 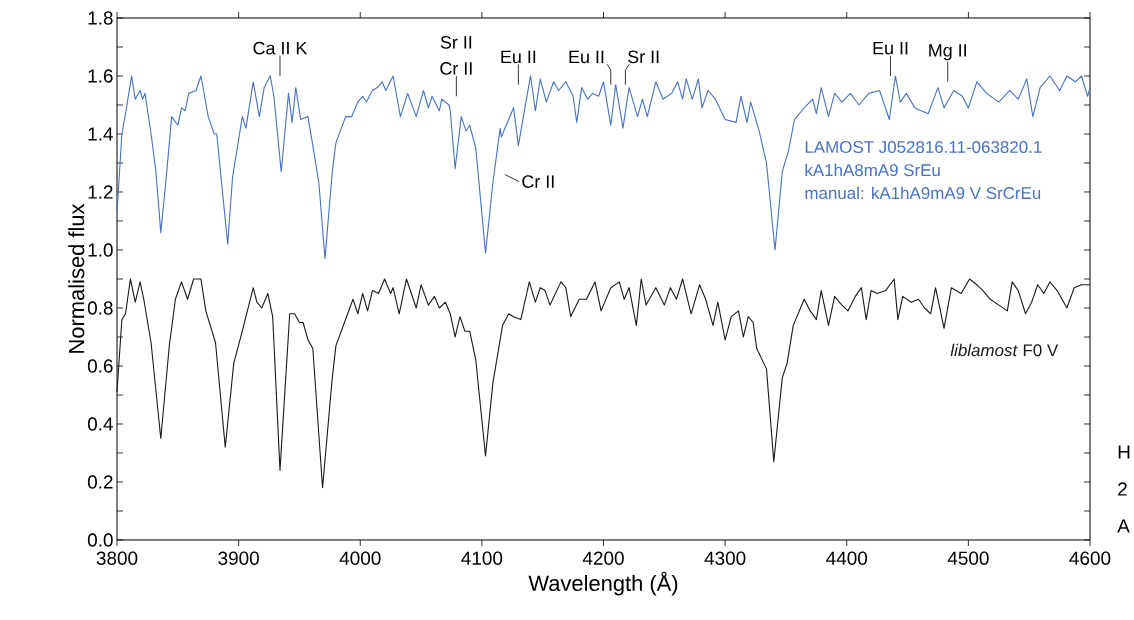 I want to click on y-tick-label: 0.6, so click(x=100, y=366).